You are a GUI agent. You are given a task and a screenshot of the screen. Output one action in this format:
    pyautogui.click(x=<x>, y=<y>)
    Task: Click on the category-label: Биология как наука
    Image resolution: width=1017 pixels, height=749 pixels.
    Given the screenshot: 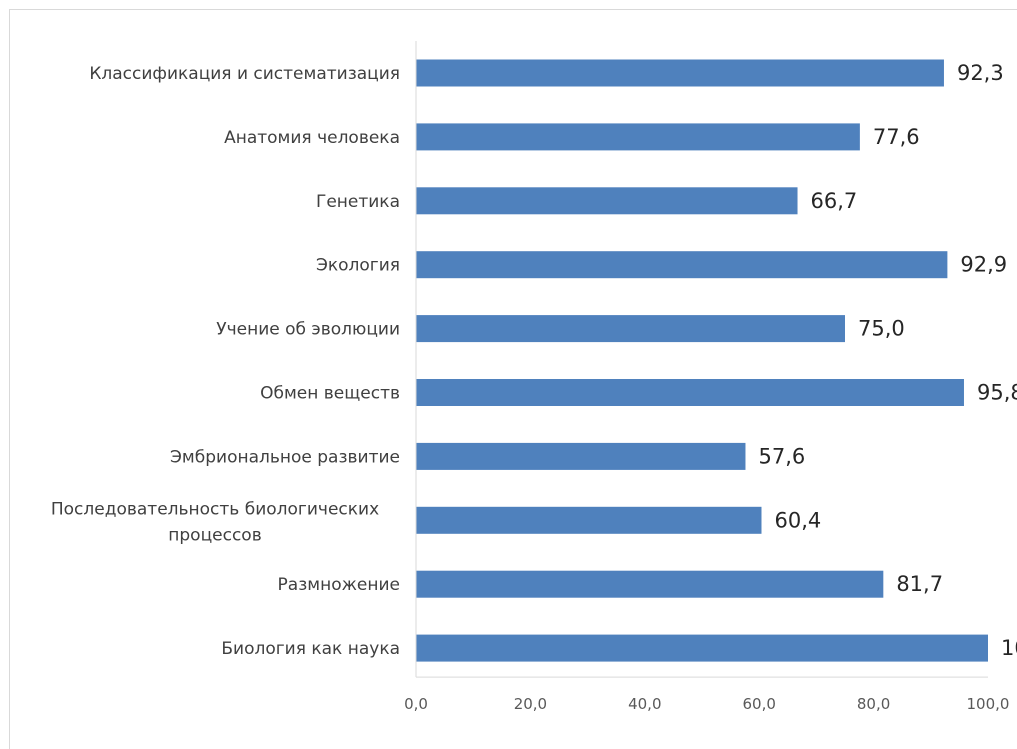 What is the action you would take?
    pyautogui.click(x=310, y=649)
    